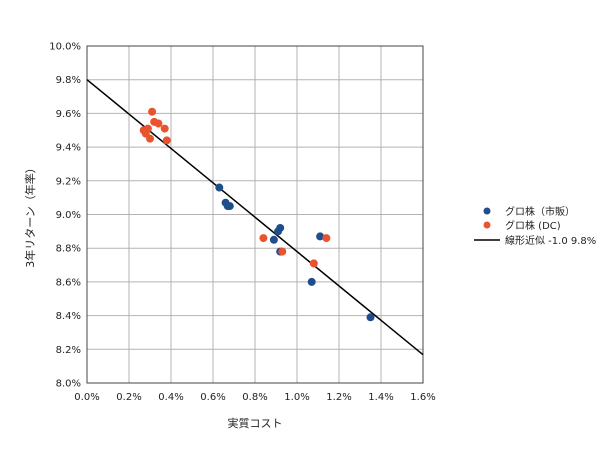 This screenshot has height=450, width=600. I want to click on y-tick-label: 9.2%, so click(68, 181).